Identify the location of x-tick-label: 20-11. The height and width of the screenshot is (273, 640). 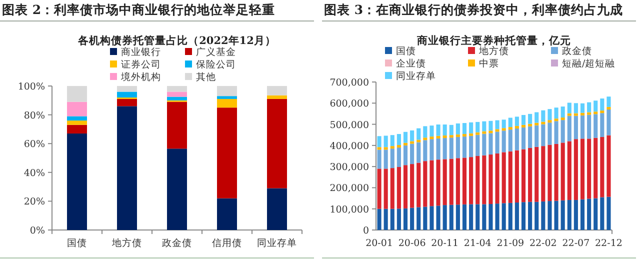
(445, 243).